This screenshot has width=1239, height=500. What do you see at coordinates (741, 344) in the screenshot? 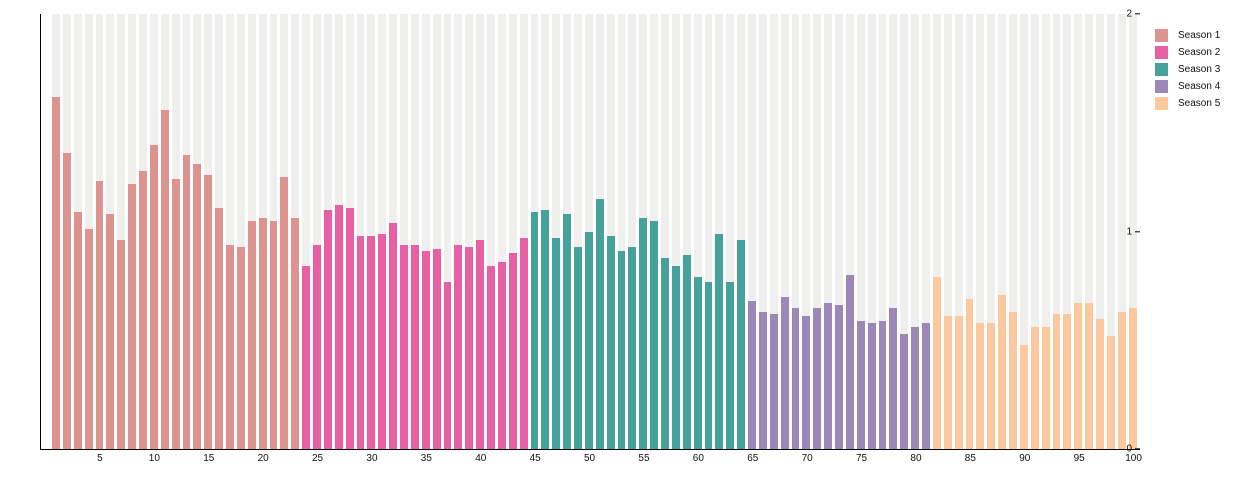
I see `bar-season3-x64` at bounding box center [741, 344].